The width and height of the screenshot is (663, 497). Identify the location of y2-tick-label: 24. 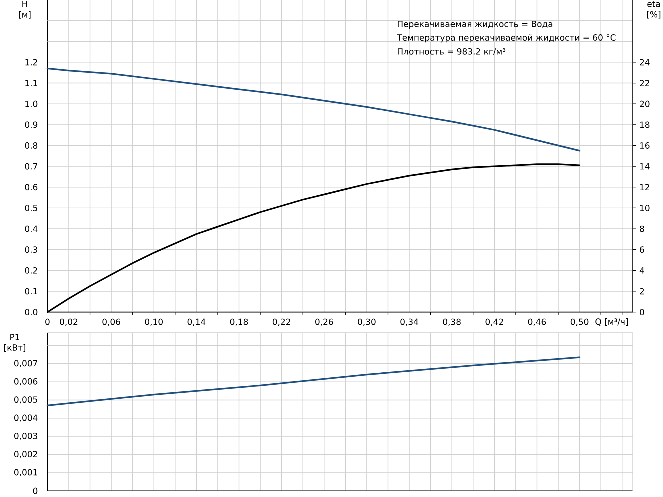
(645, 62).